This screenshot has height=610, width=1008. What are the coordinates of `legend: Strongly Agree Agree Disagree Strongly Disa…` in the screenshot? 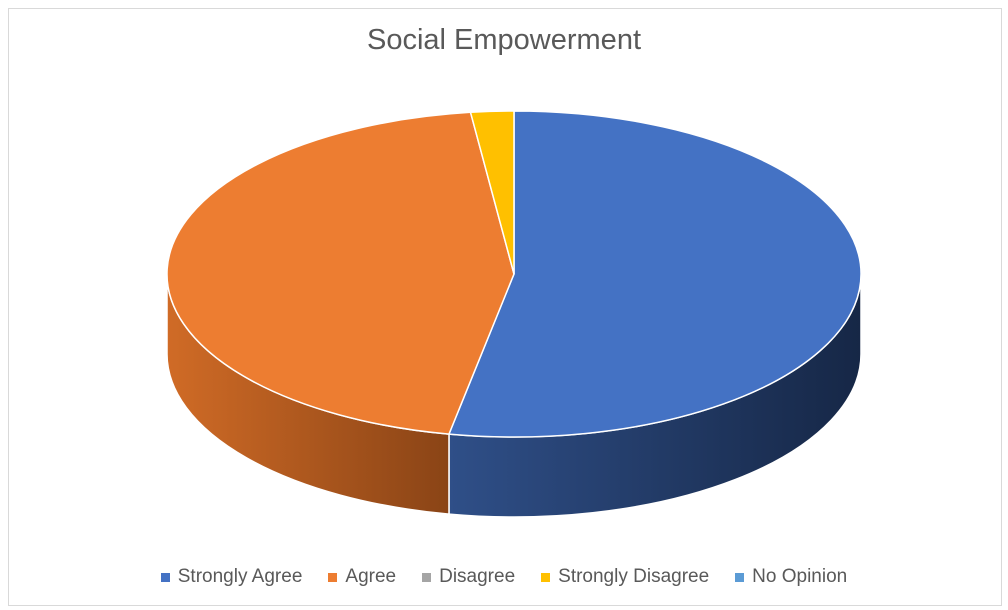 It's located at (504, 577).